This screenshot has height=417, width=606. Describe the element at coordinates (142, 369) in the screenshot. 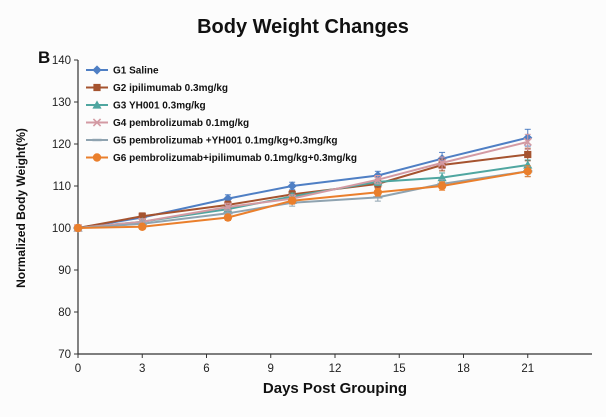

I see `x-tick-label: 3` at that location.